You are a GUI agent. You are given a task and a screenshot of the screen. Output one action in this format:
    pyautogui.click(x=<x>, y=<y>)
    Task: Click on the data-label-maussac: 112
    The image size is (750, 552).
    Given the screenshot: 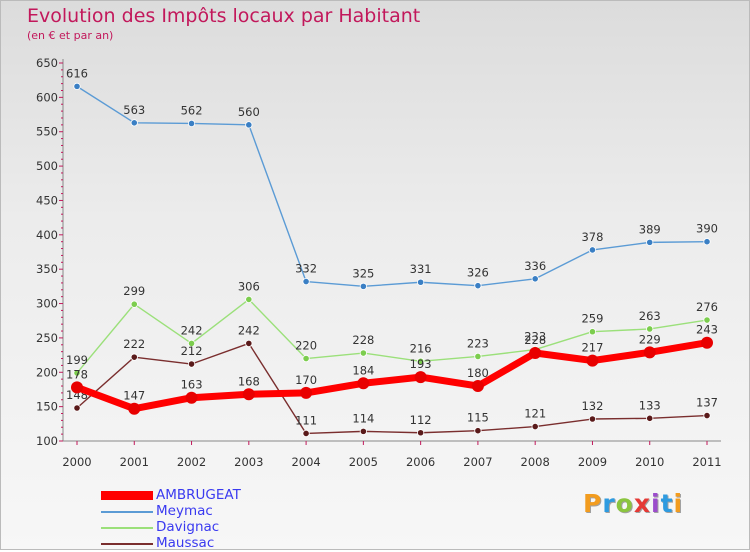 What is the action you would take?
    pyautogui.click(x=421, y=420)
    